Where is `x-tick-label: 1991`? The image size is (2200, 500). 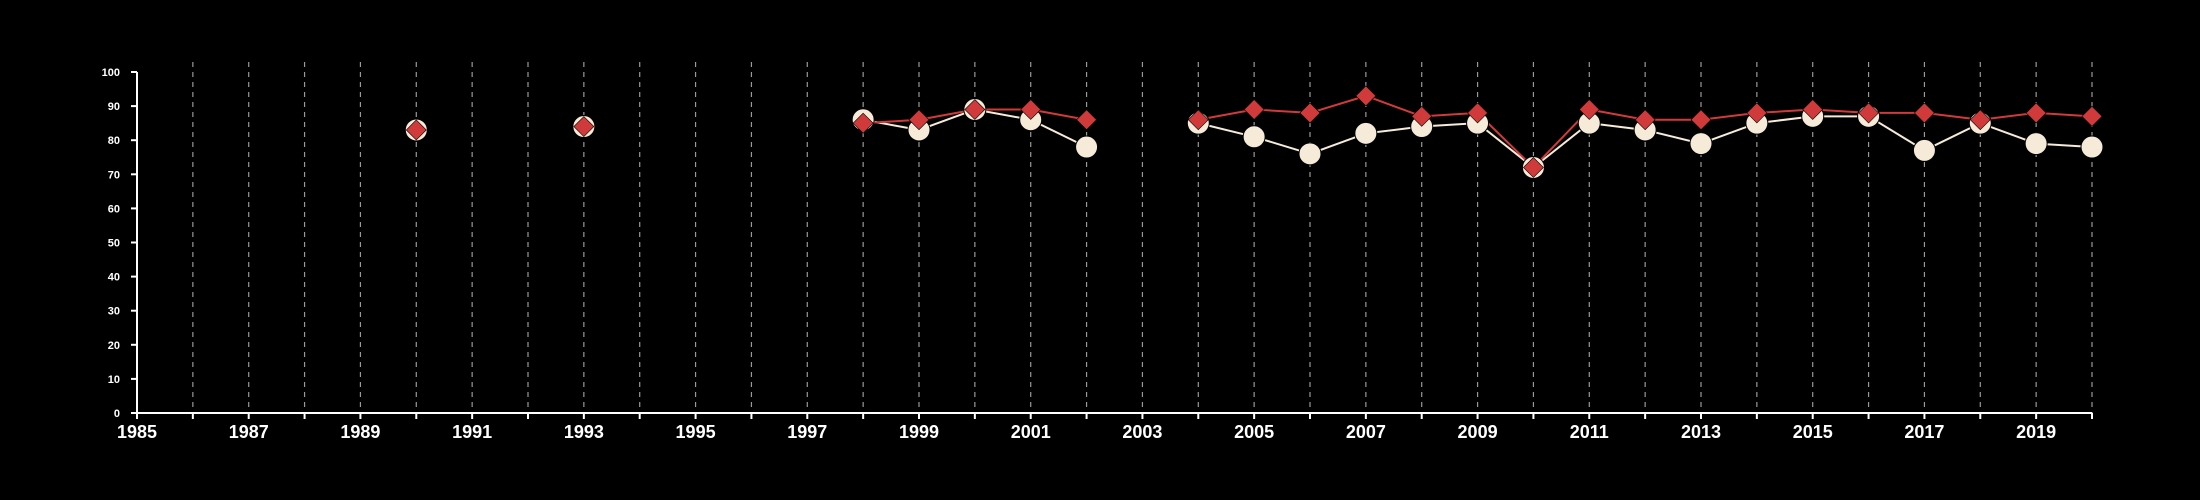
x-tick-label: 1991 is located at coordinates (472, 432).